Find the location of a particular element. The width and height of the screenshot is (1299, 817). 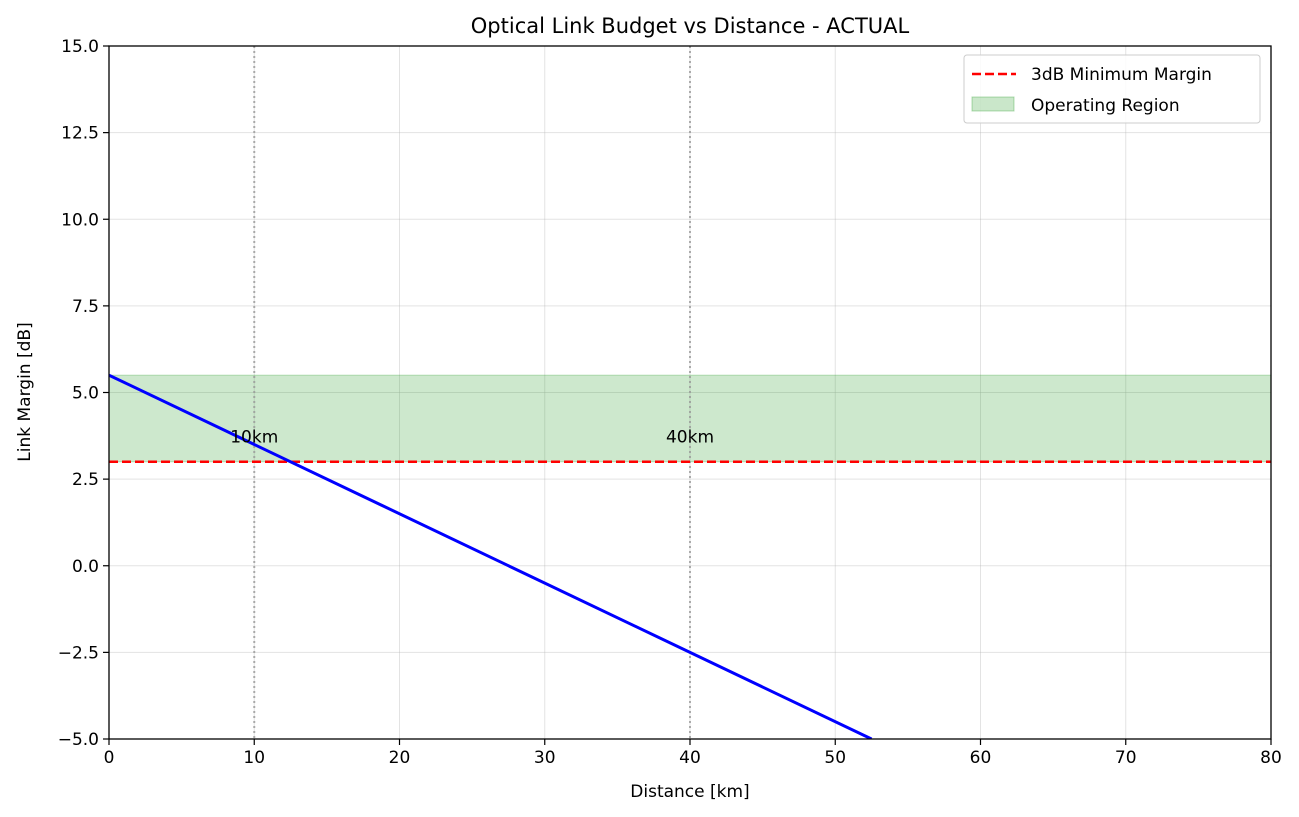

legend-label-min-margin: 3dB Minimum Margin is located at coordinates (1121, 75).